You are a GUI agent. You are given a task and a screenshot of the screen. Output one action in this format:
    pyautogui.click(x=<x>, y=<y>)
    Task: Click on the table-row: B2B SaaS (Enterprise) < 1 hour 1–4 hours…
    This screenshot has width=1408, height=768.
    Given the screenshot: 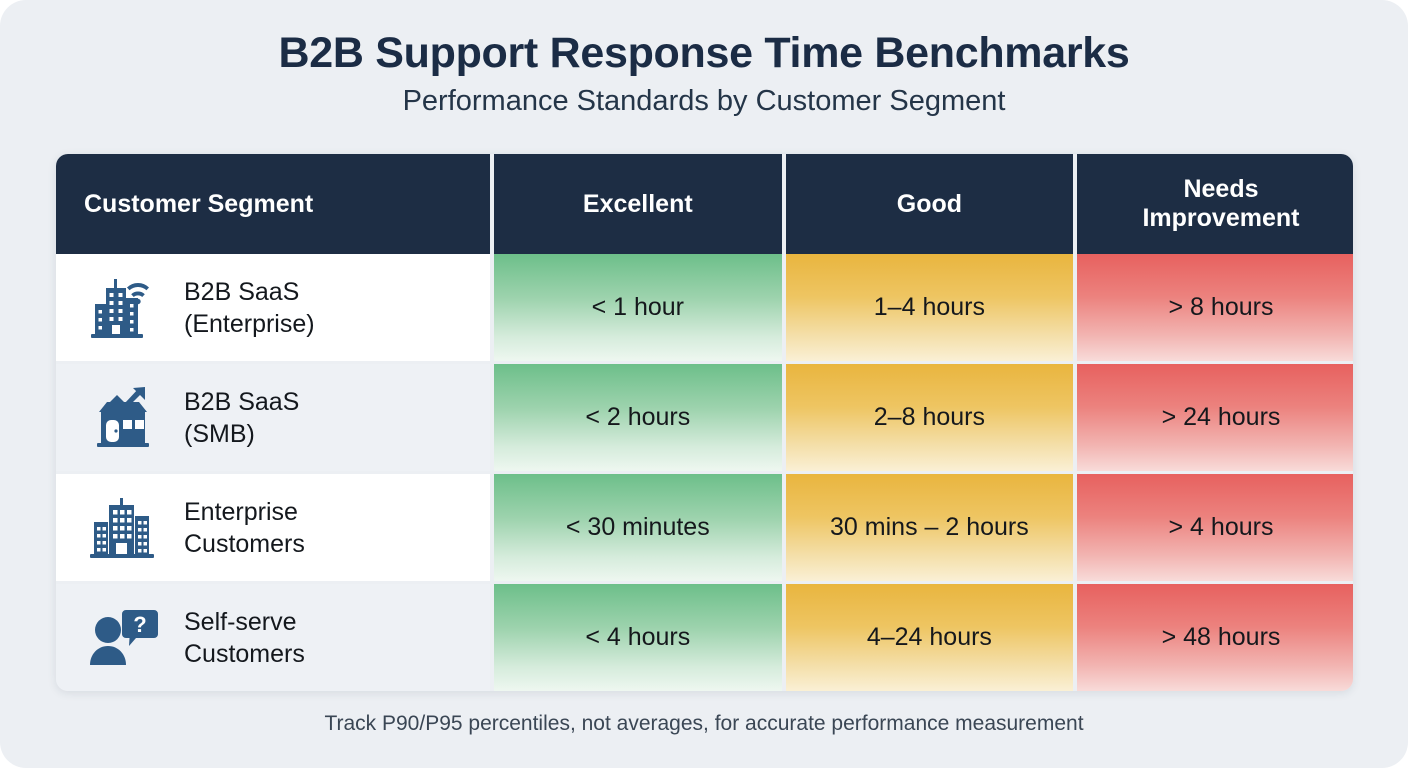 What is the action you would take?
    pyautogui.click(x=704, y=307)
    